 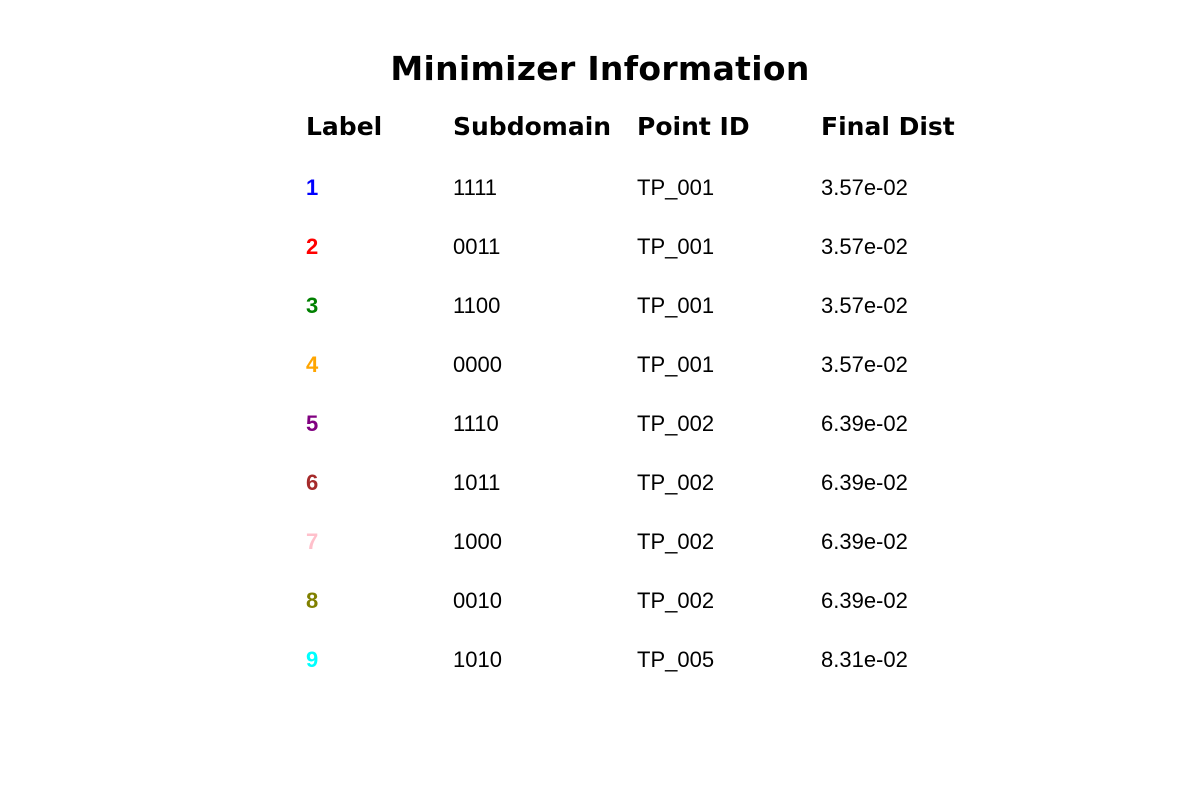 What do you see at coordinates (888, 126) in the screenshot?
I see `column-header-final-dist: Final Dist` at bounding box center [888, 126].